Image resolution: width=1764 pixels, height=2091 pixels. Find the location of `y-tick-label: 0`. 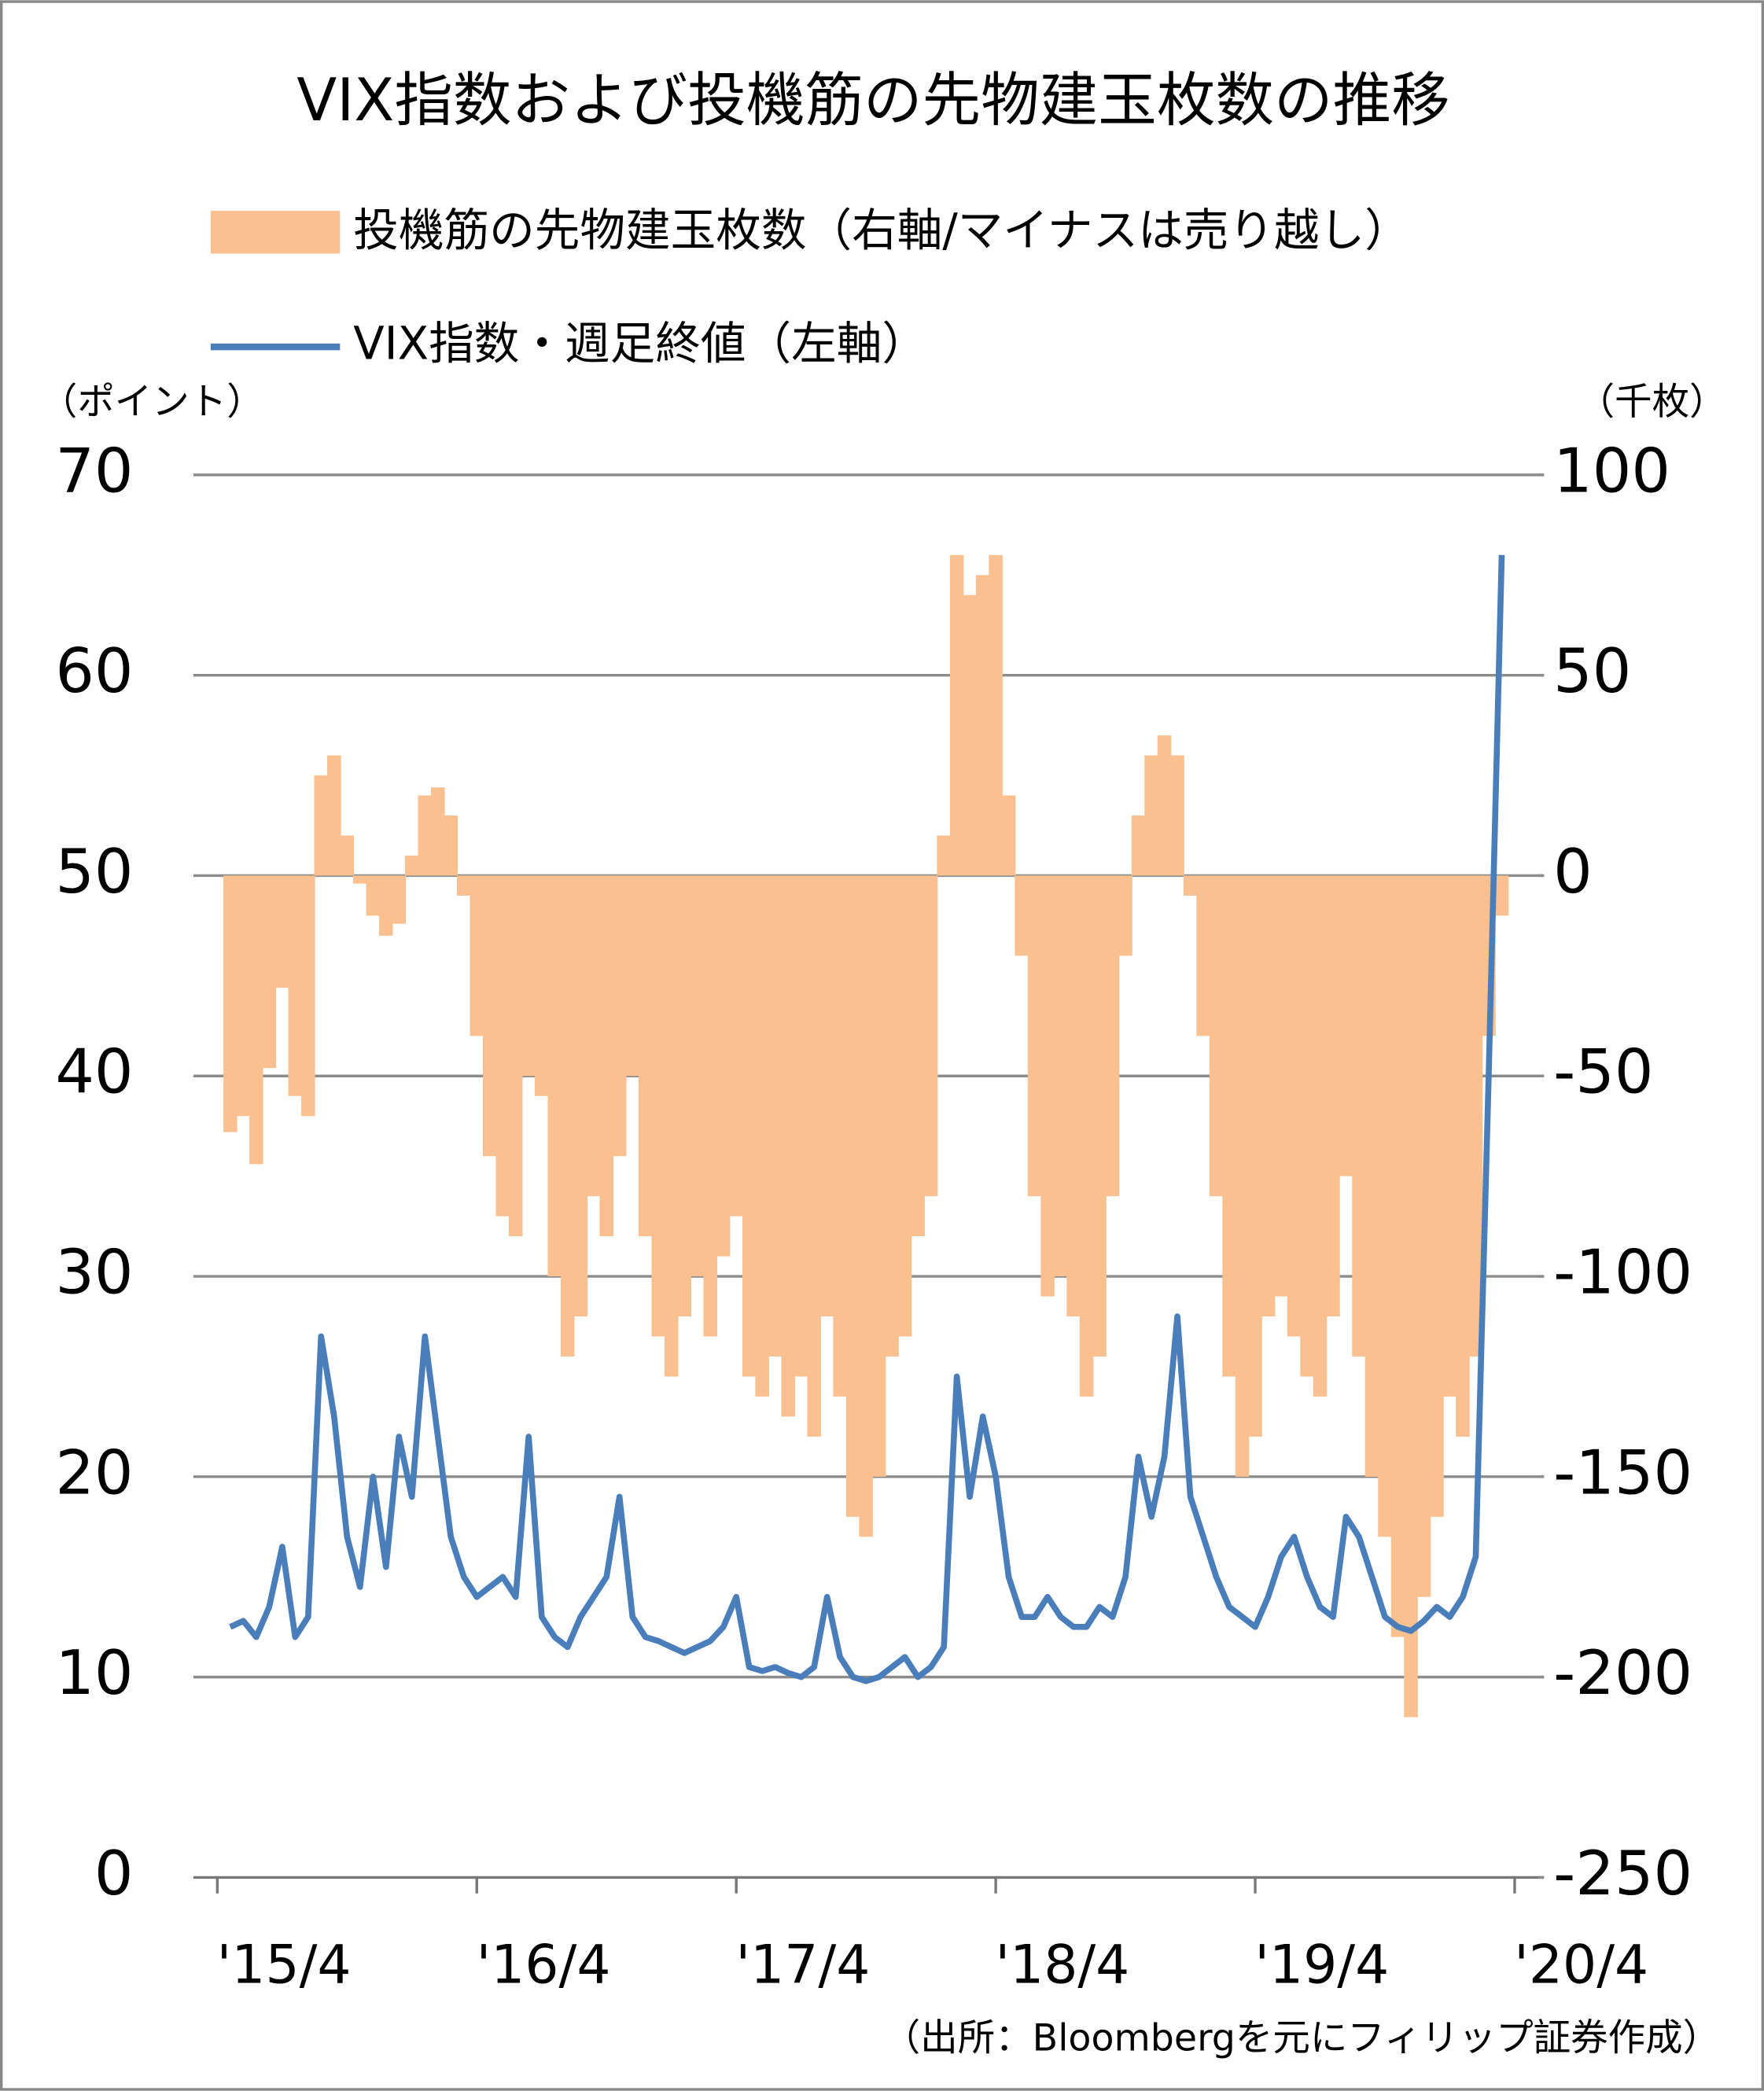

y-tick-label: 0 is located at coordinates (114, 1874).